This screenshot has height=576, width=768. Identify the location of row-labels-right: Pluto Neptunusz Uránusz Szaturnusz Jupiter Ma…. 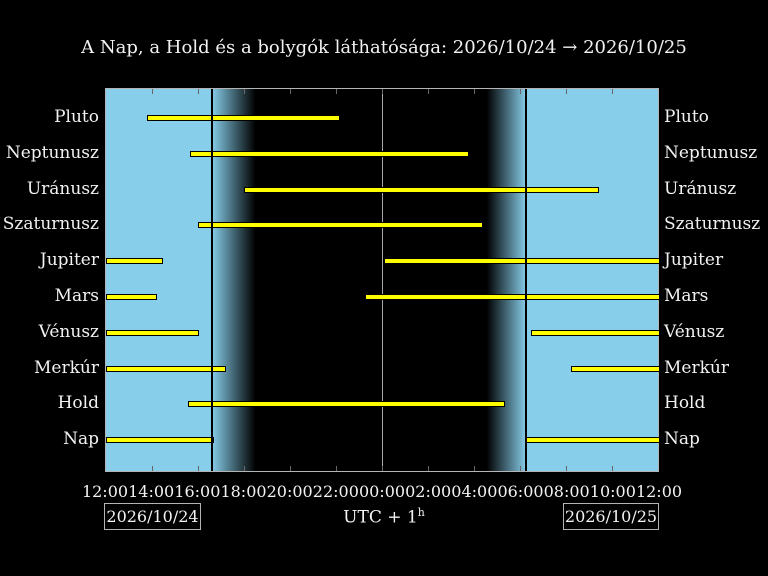
(716, 280).